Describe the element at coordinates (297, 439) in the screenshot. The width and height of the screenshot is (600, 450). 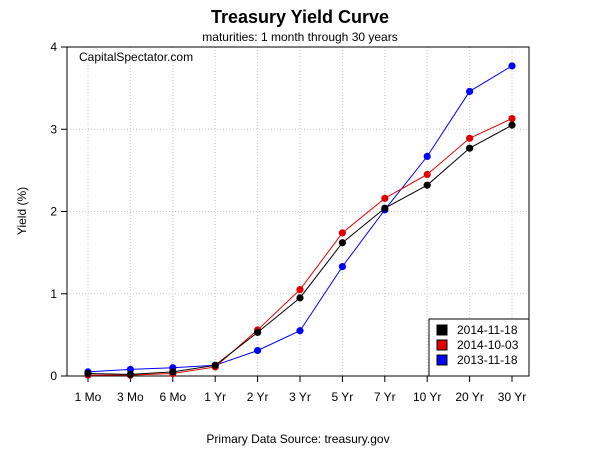
I see `x-axis-label: Primary Data Source: treasury.gov` at that location.